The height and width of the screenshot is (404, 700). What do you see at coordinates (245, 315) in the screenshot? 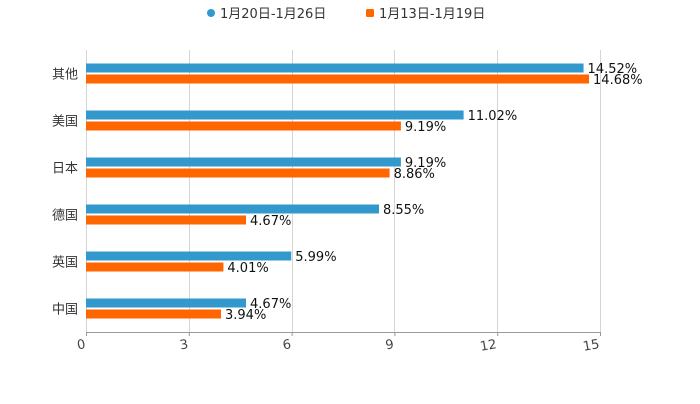
I see `data-label: 3.94%` at bounding box center [245, 315].